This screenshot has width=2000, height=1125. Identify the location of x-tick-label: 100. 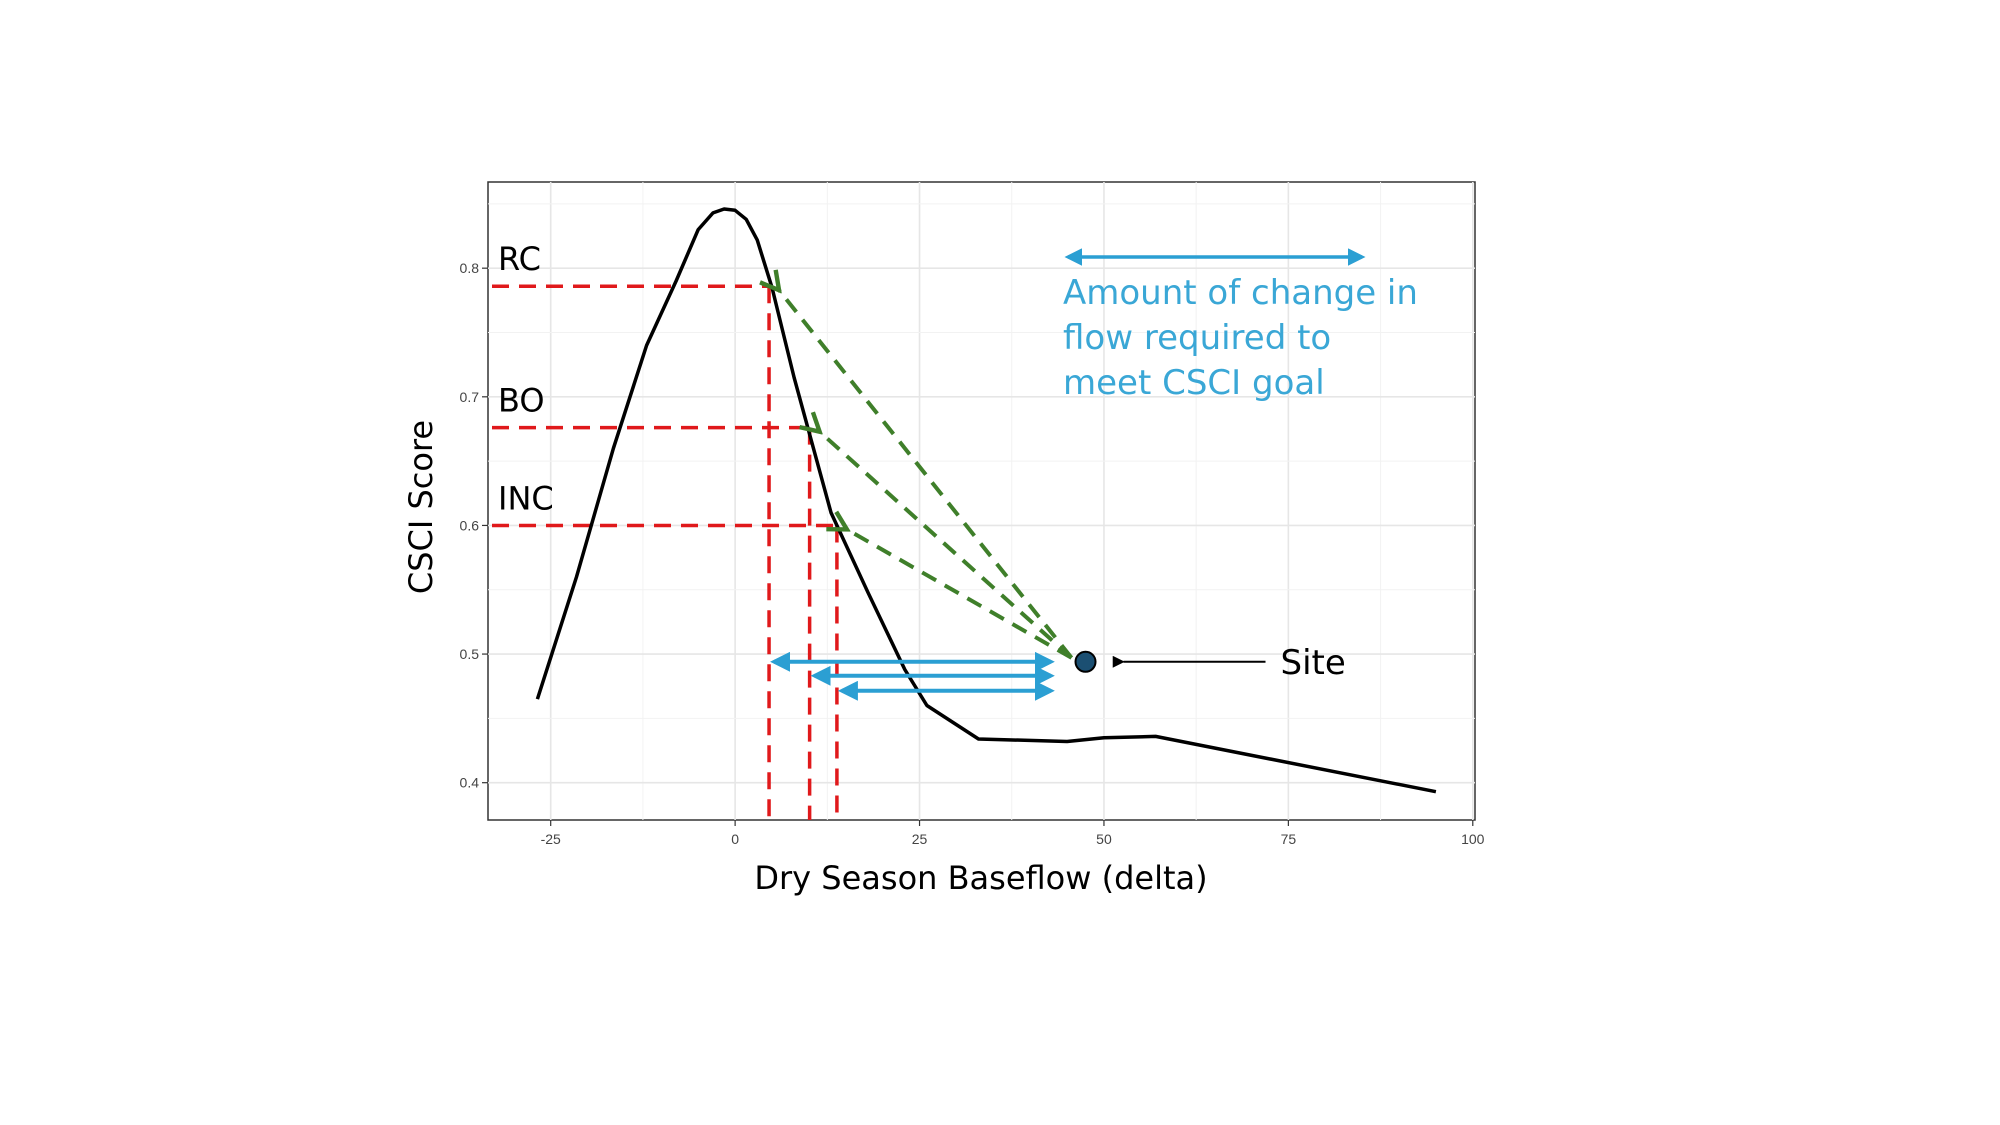
(1473, 839).